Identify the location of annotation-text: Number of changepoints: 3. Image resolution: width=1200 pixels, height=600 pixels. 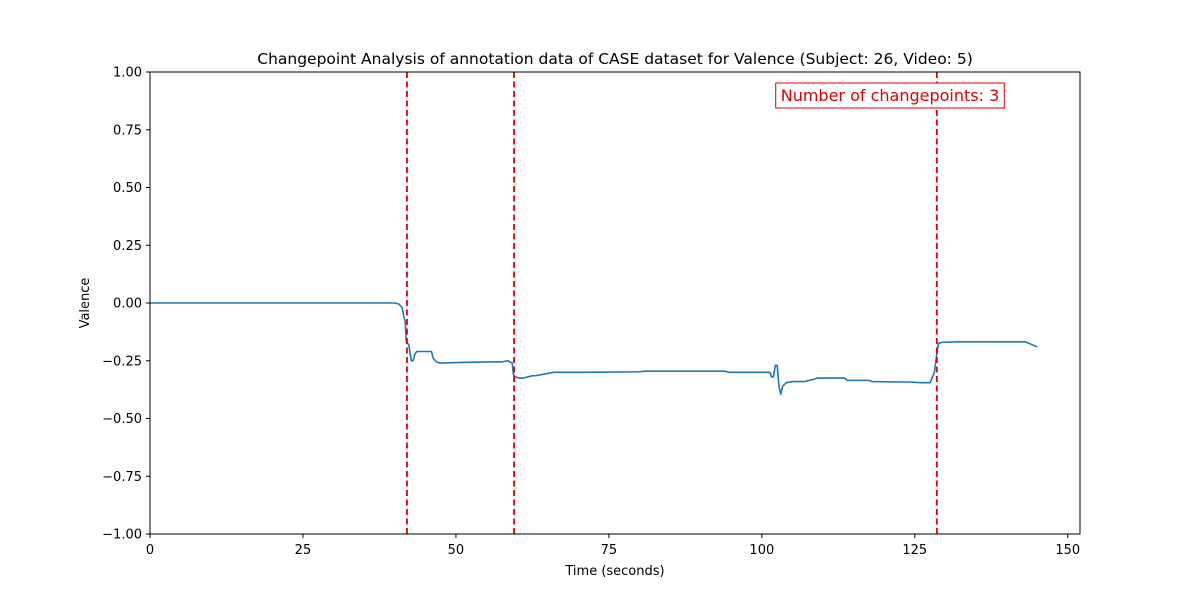
(890, 95).